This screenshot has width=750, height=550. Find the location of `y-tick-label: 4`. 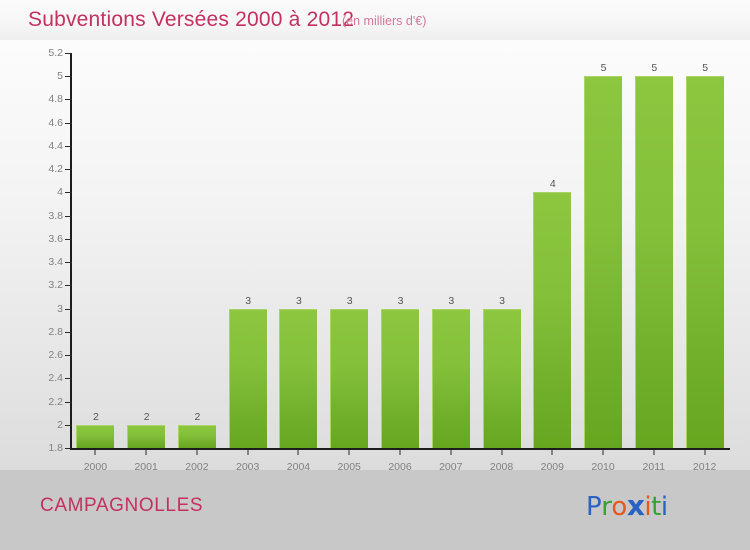

y-tick-label: 4 is located at coordinates (60, 192).